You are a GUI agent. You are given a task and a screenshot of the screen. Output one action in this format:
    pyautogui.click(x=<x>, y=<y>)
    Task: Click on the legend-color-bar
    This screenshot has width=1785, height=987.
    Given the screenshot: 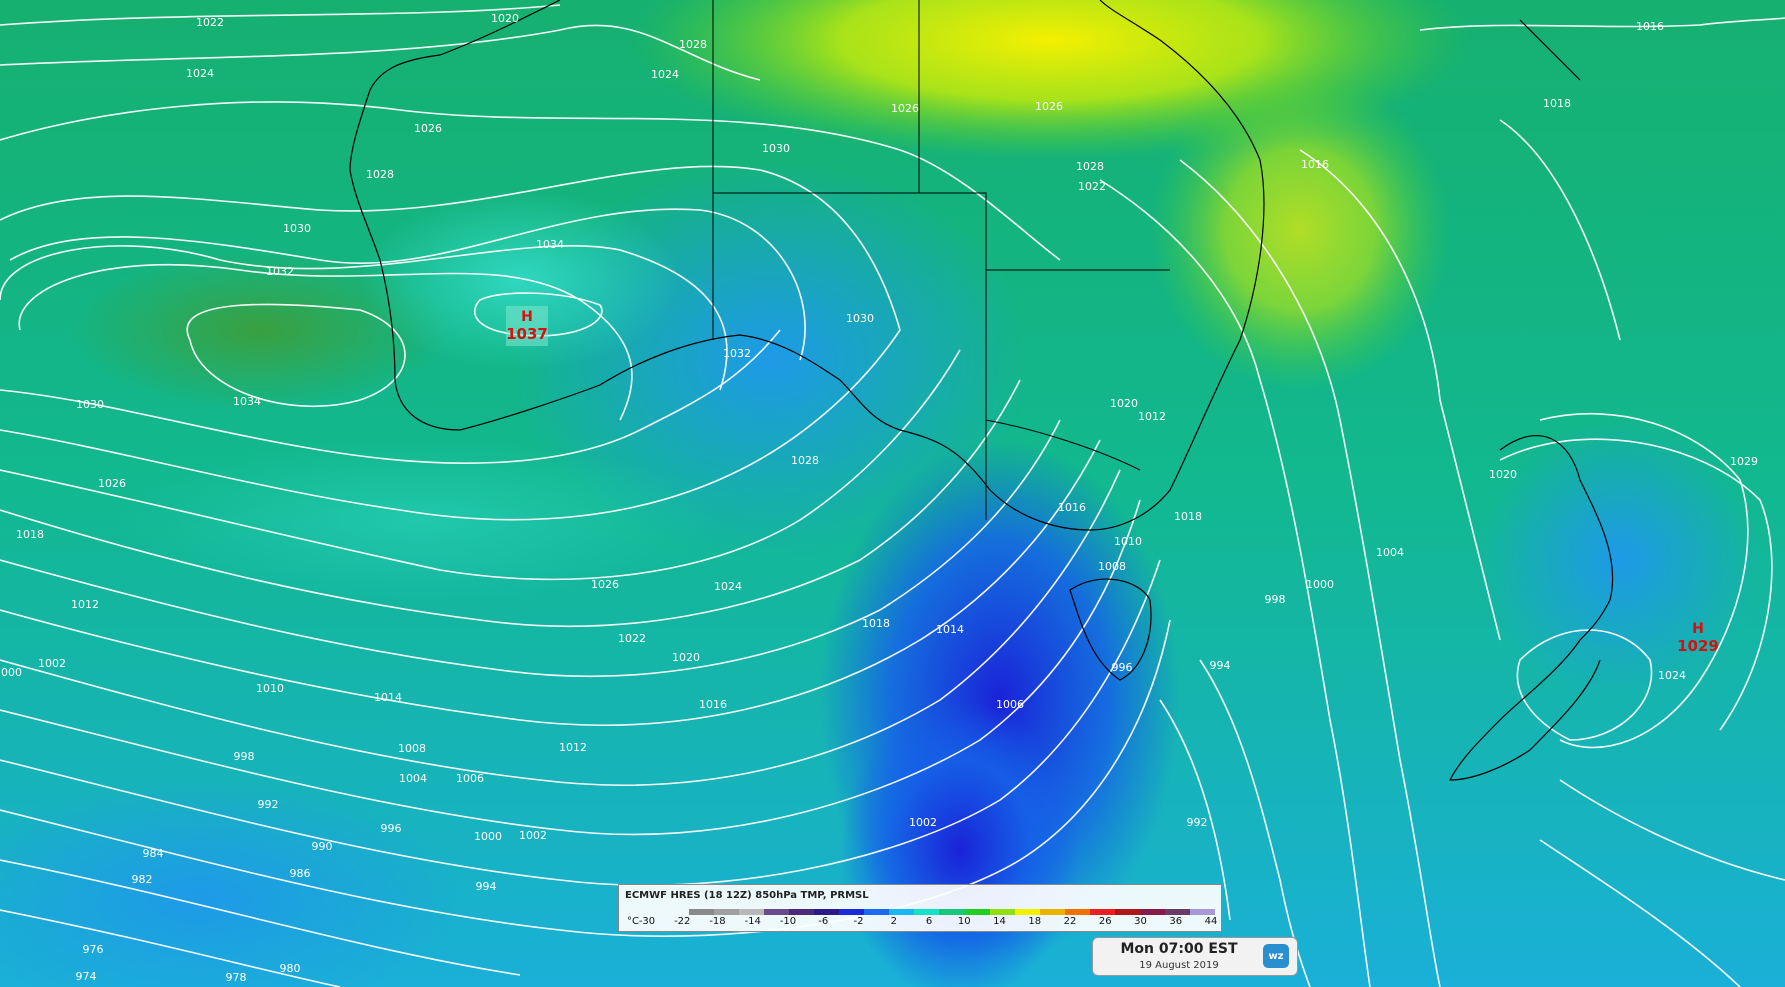 What is the action you would take?
    pyautogui.click(x=952, y=912)
    